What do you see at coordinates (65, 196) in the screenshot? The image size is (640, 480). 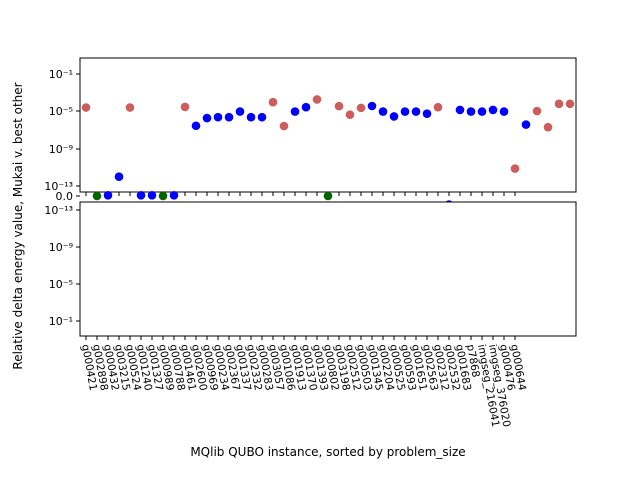 I see `top-y-tick-label: 0.0` at bounding box center [65, 196].